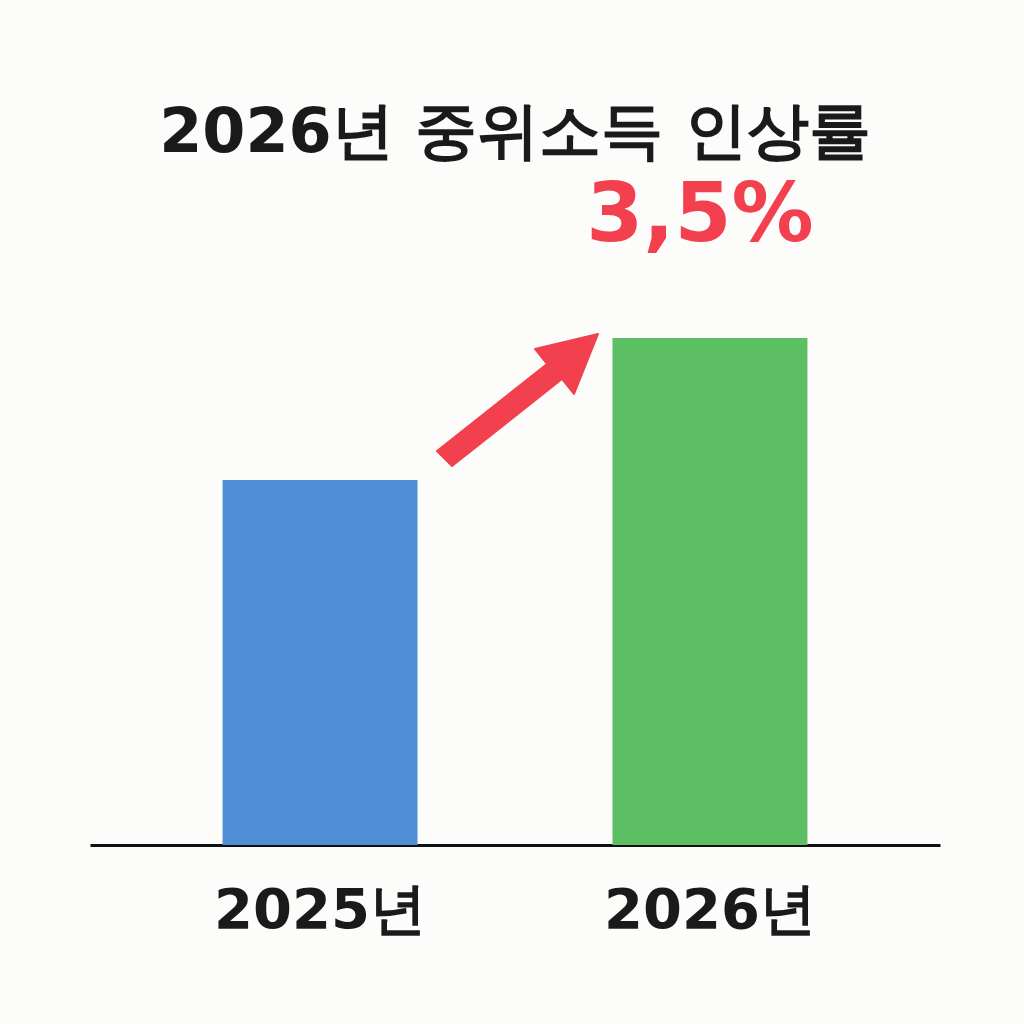 This screenshot has width=1024, height=1024. What do you see at coordinates (515, 130) in the screenshot?
I see `chart-title: 2026년 중위소득 인상률` at bounding box center [515, 130].